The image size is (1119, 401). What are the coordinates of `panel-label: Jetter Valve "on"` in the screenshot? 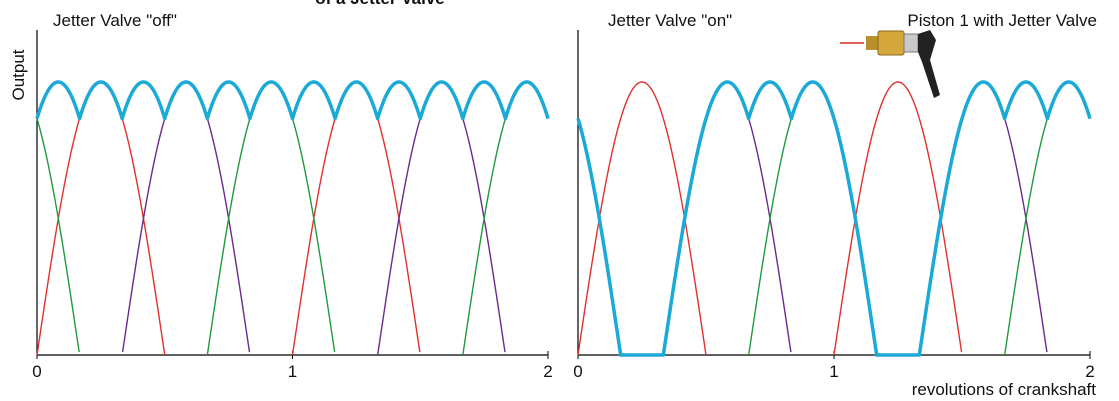 It's located at (670, 20).